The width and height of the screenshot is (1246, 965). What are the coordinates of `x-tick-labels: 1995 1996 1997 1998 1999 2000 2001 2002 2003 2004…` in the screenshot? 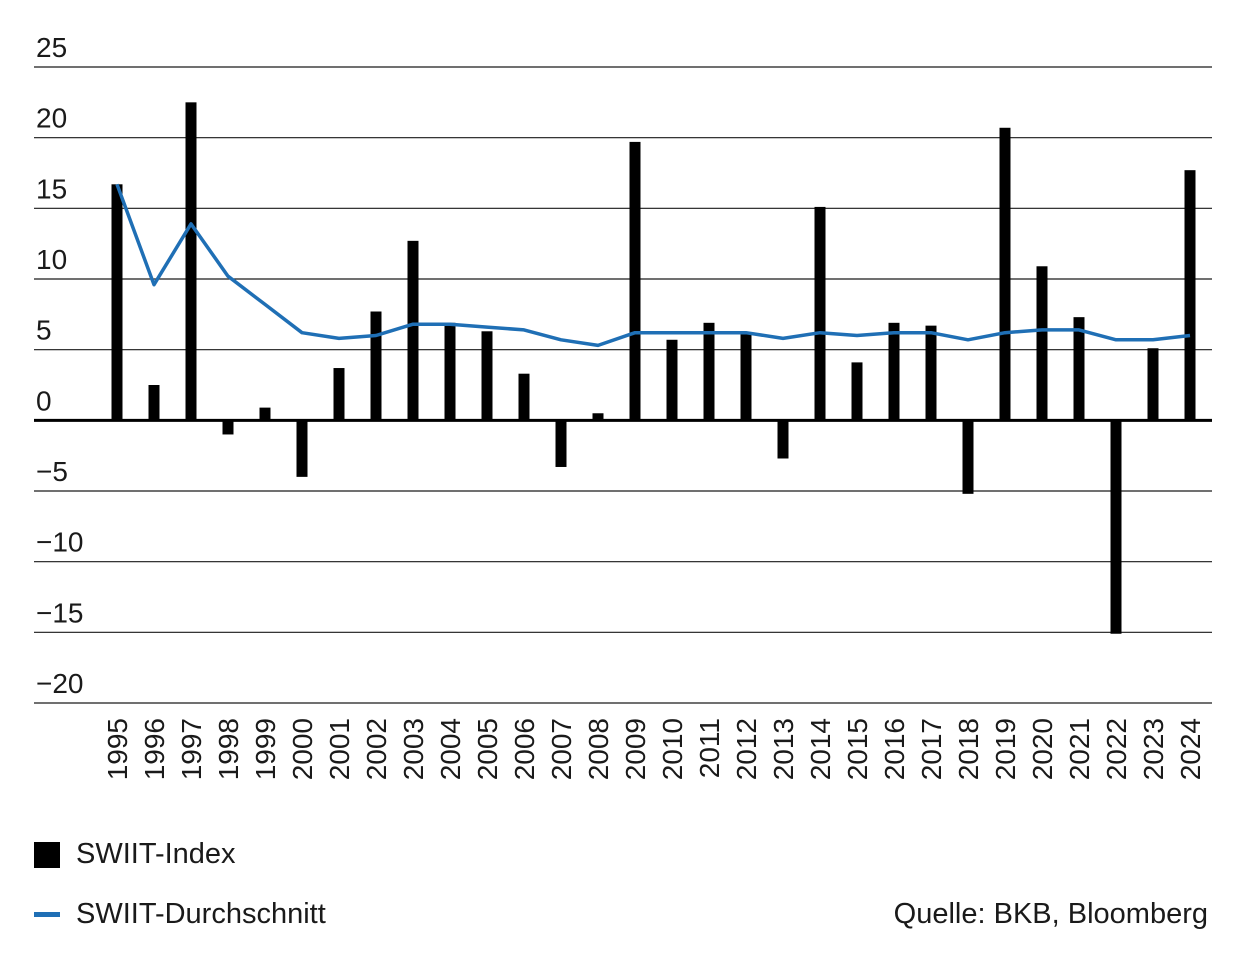 It's located at (654, 749).